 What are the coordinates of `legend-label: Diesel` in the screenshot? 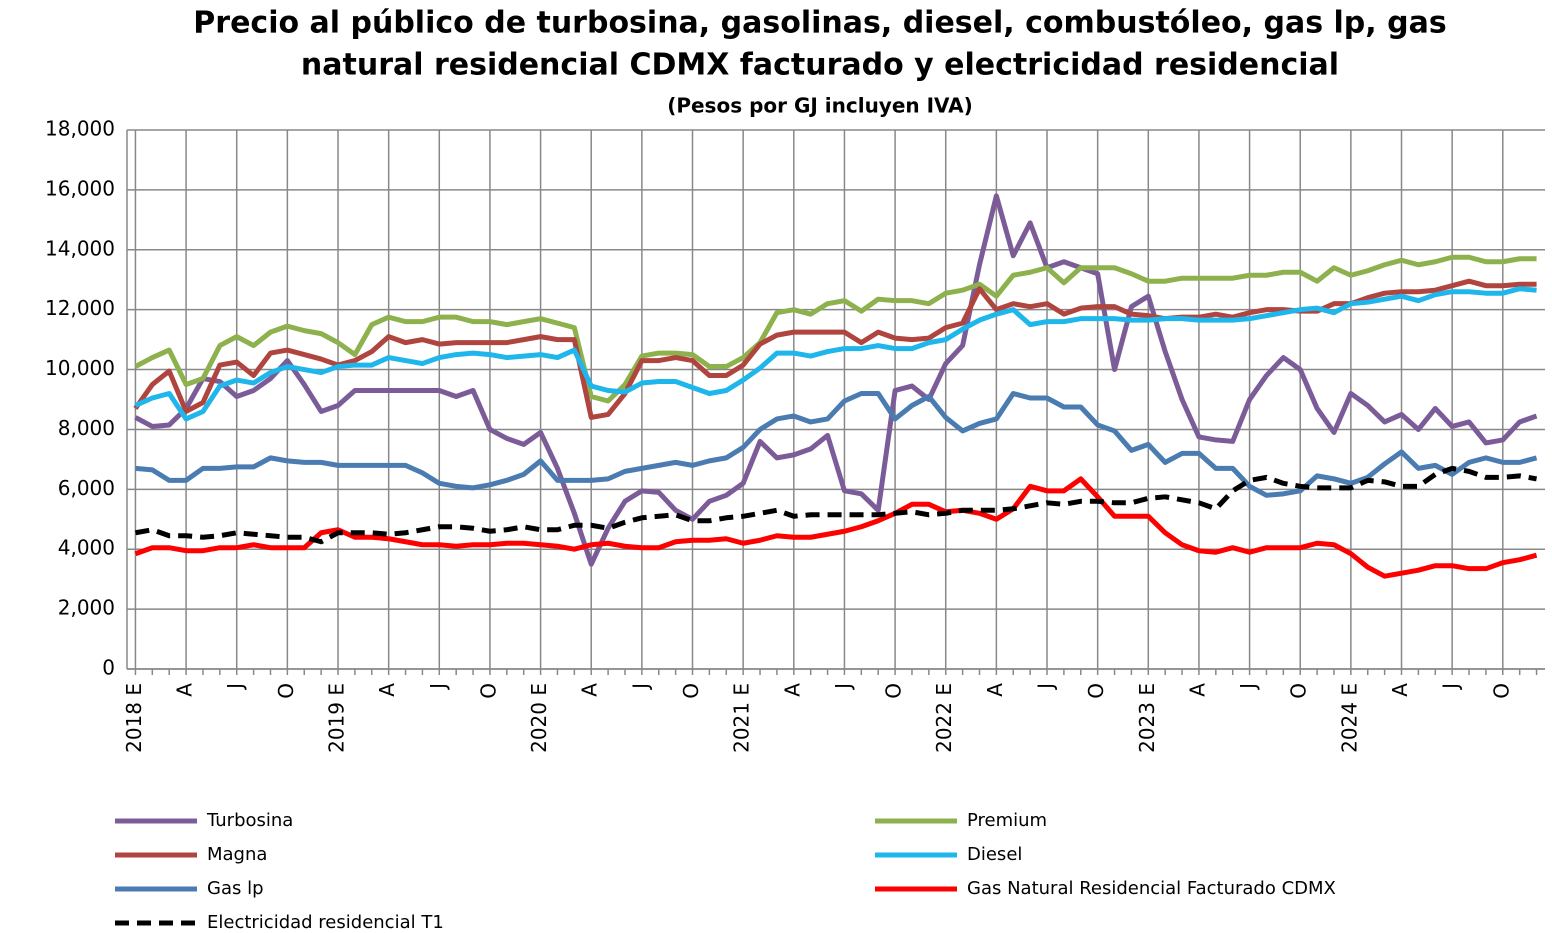 It's located at (994, 854).